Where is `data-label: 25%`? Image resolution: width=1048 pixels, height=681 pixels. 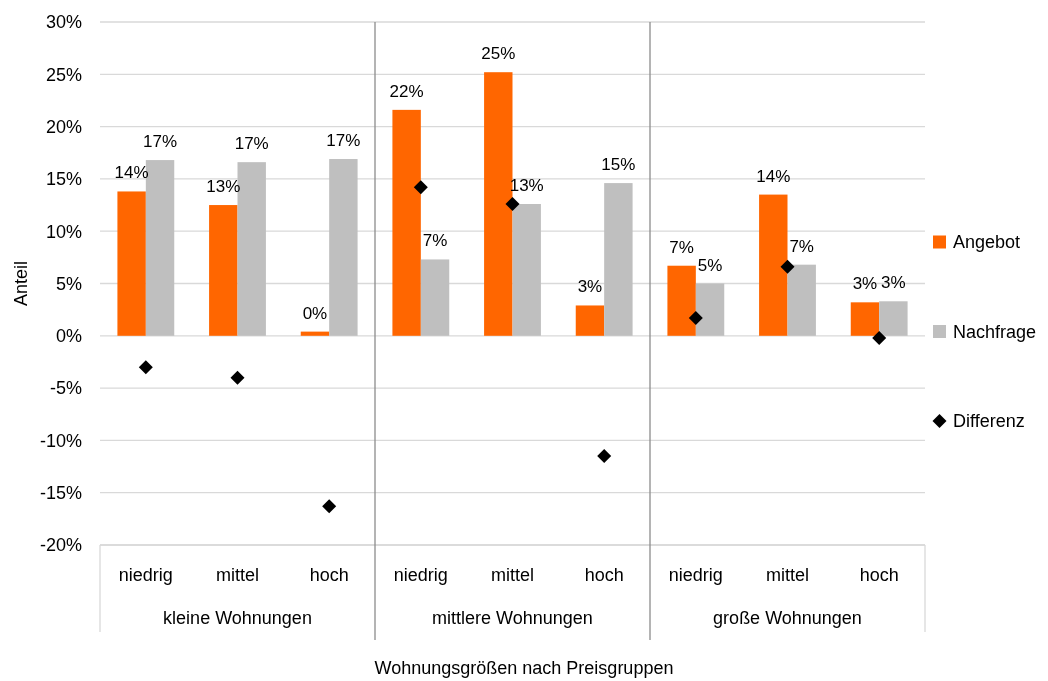 data-label: 25% is located at coordinates (498, 54).